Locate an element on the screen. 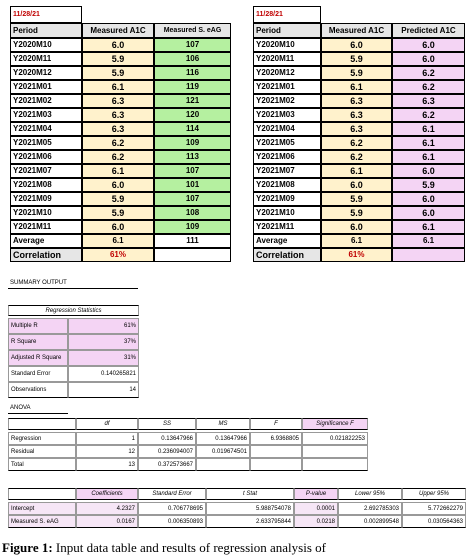 Image resolution: width=474 pixels, height=555 pixels. anova-header: SS is located at coordinates (167, 424).